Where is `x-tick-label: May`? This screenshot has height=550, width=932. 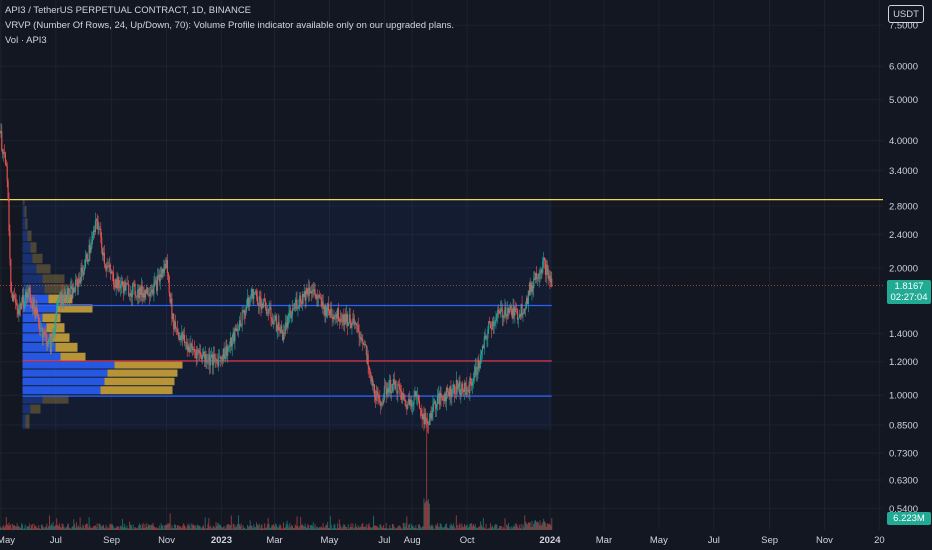
x-tick-label: May is located at coordinates (329, 540).